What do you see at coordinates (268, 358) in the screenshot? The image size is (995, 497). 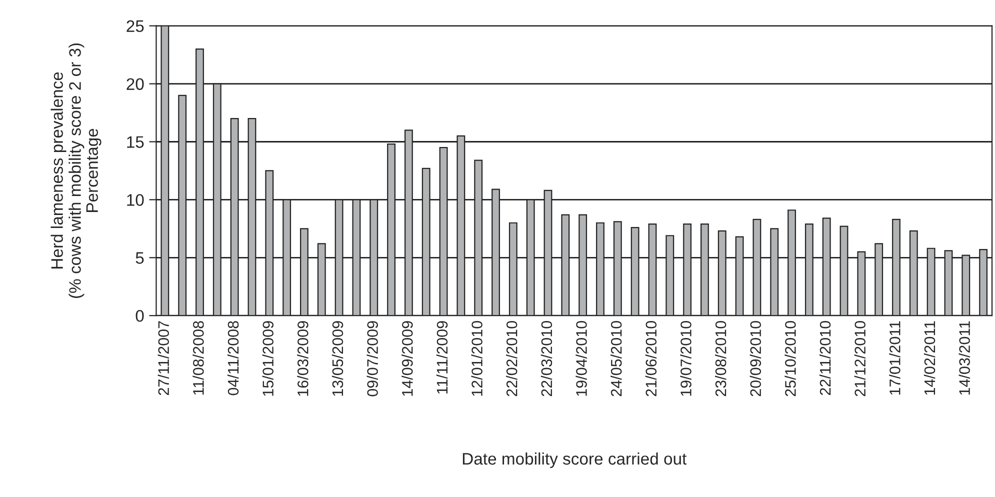 I see `x-tick-label: 15/01/2009` at bounding box center [268, 358].